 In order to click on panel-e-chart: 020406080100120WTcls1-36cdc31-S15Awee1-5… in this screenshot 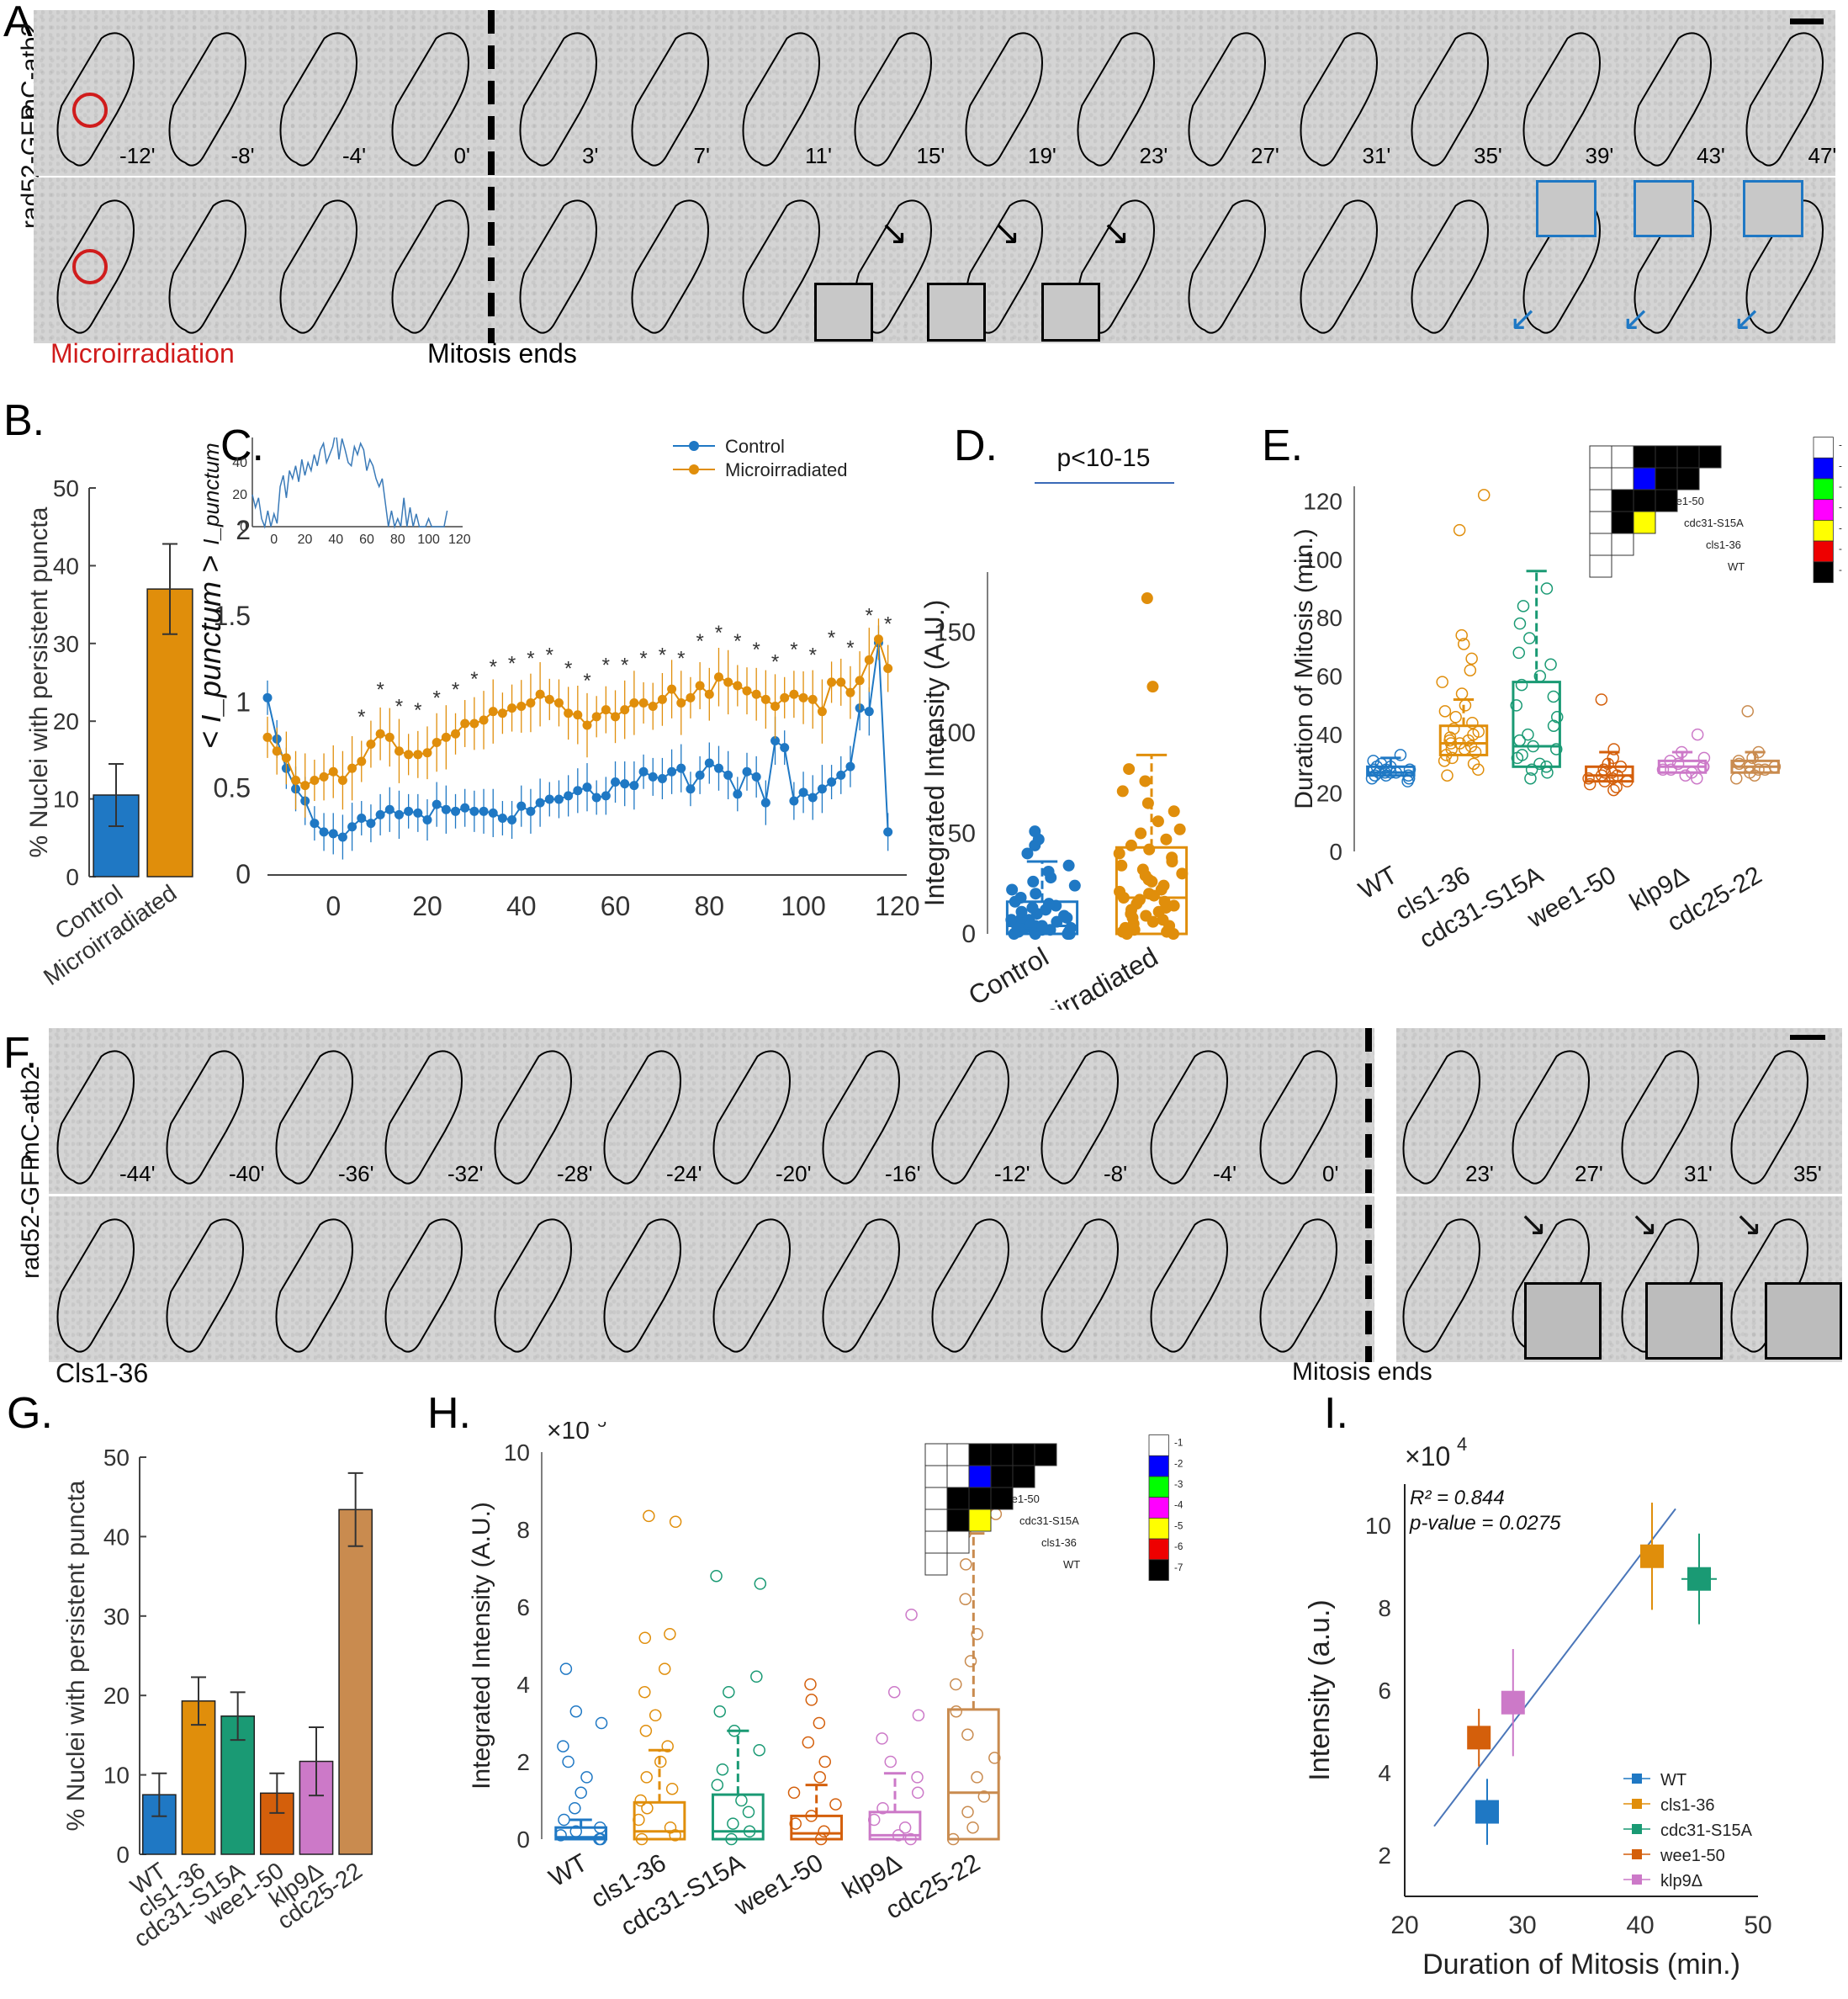, I will do `click(1566, 695)`.